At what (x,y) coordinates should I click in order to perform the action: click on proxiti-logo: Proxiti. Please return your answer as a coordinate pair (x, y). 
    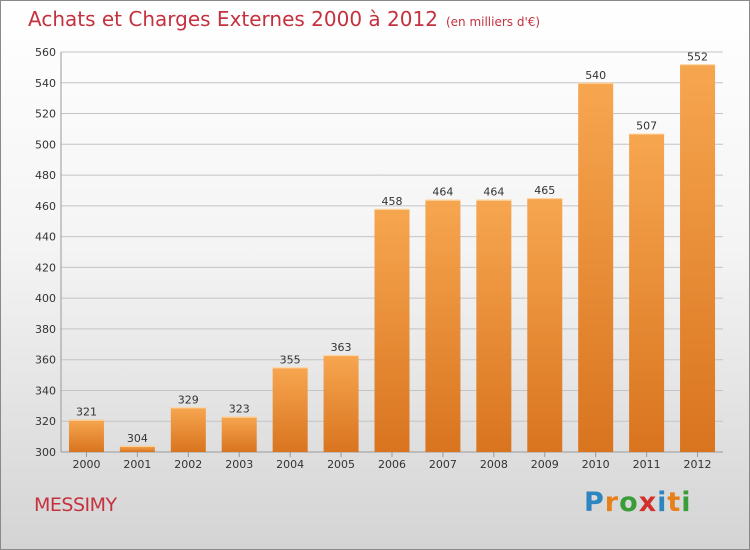
    Looking at the image, I should click on (638, 502).